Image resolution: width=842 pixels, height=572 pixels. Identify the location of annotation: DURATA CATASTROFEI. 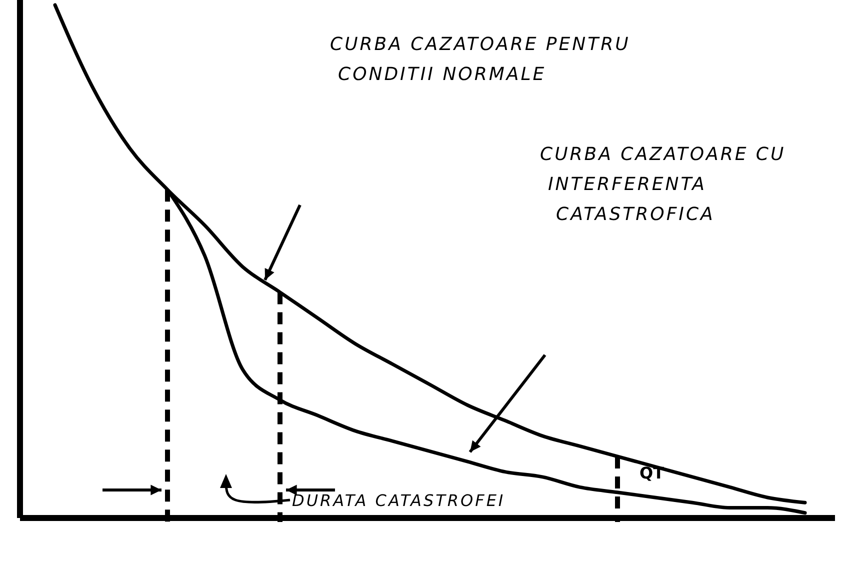
(399, 500).